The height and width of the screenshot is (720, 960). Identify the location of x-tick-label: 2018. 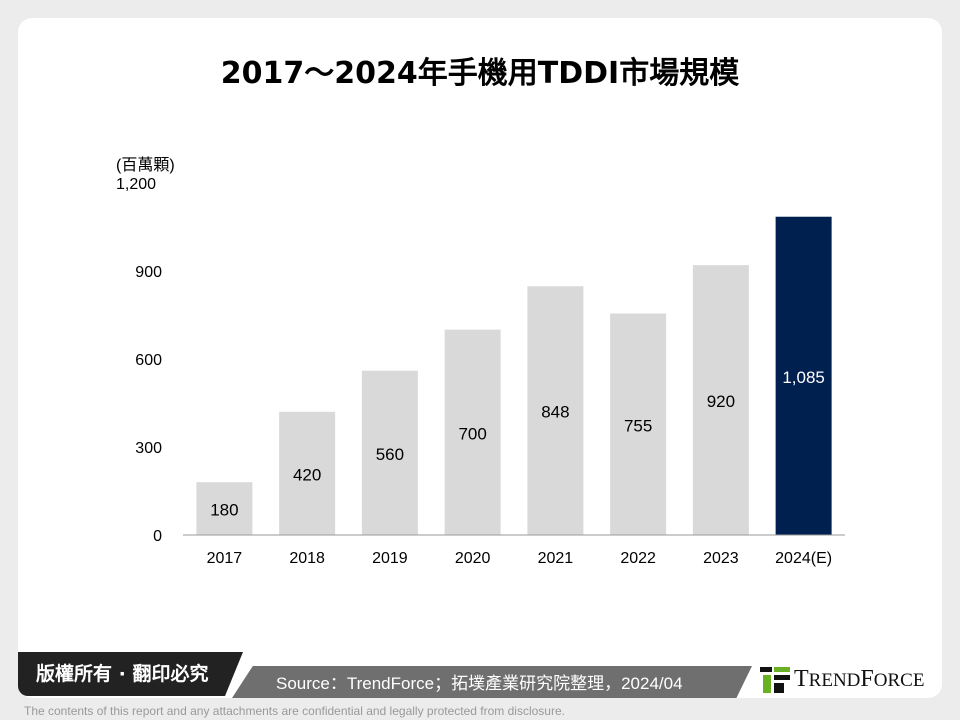
(307, 558).